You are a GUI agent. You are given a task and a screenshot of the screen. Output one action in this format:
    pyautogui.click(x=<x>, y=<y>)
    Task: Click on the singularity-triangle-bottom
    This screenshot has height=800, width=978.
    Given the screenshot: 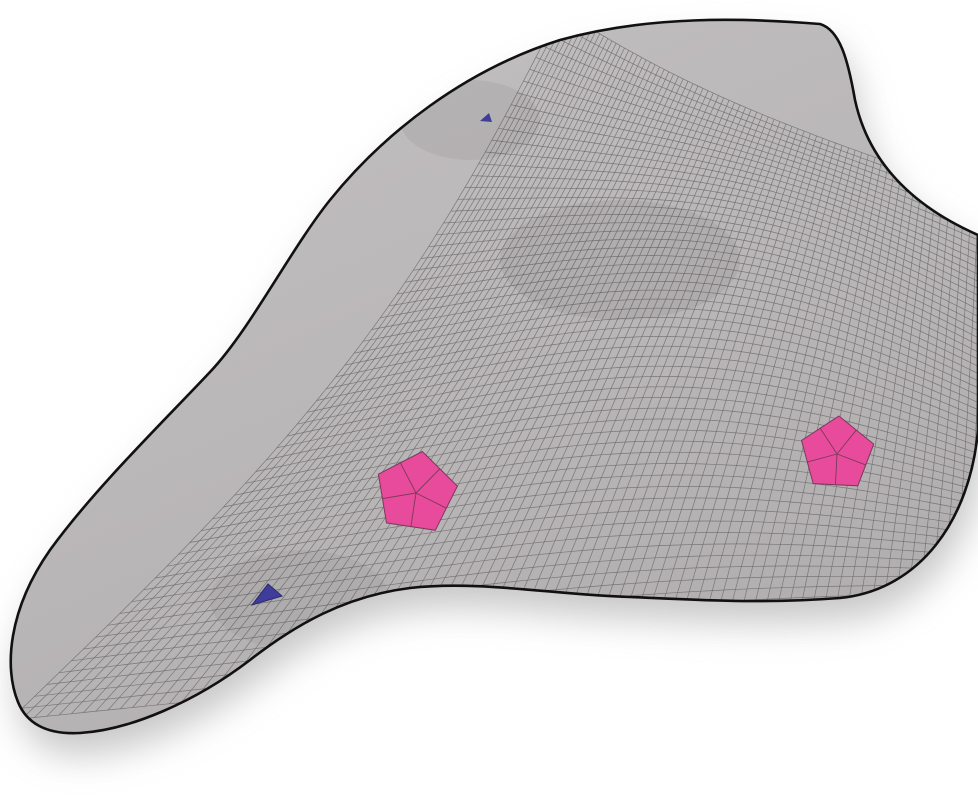 What is the action you would take?
    pyautogui.click(x=267, y=594)
    